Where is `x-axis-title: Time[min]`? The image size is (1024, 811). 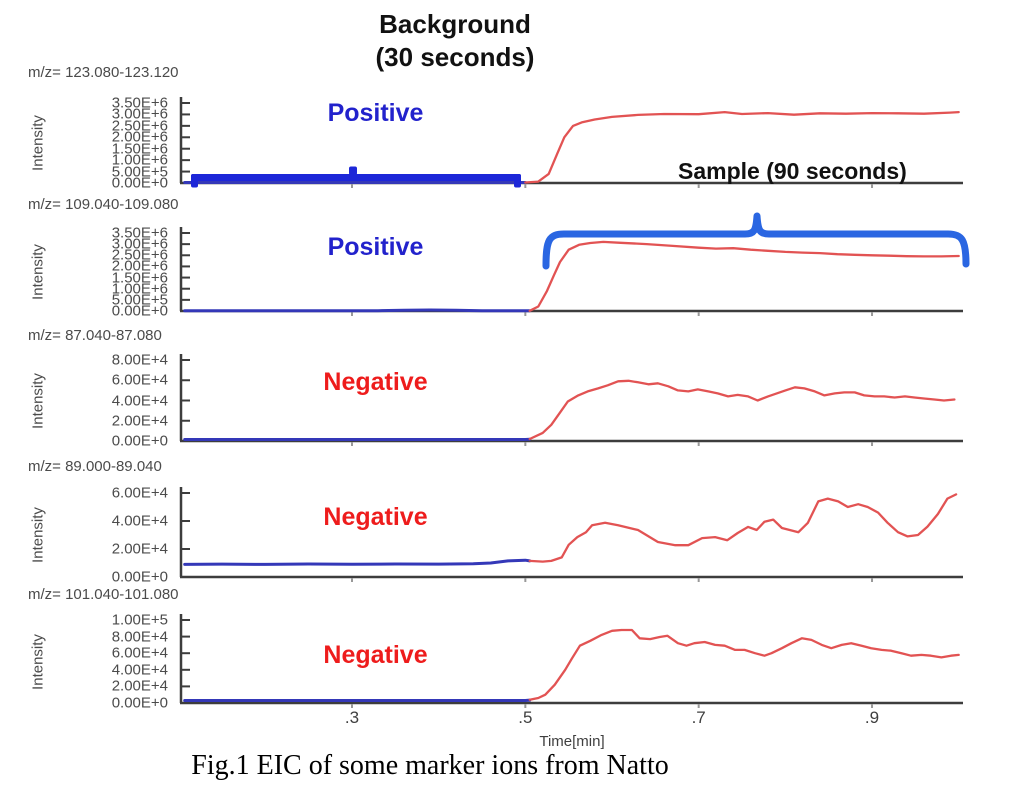 x-axis-title: Time[min] is located at coordinates (572, 741).